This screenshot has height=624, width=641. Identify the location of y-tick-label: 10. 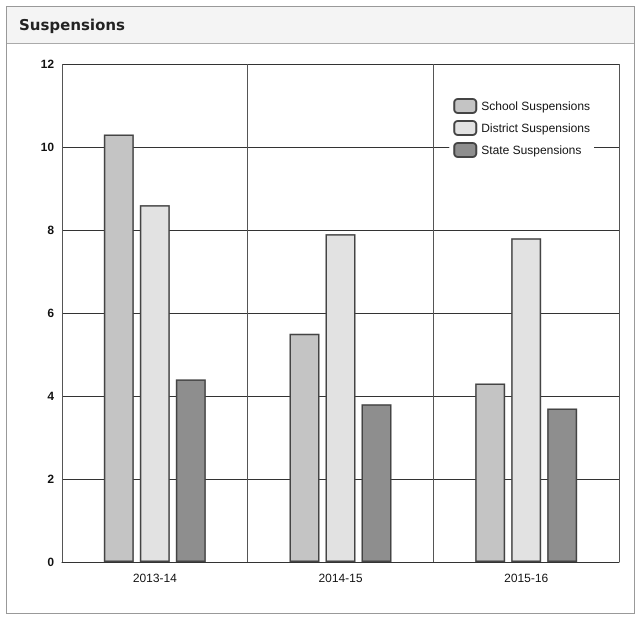
(47, 147).